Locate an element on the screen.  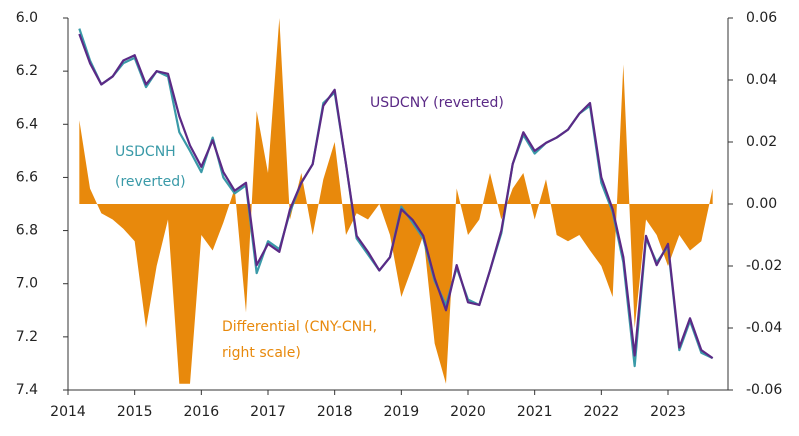
y2-tick-label: 0.04 is located at coordinates (761, 80).